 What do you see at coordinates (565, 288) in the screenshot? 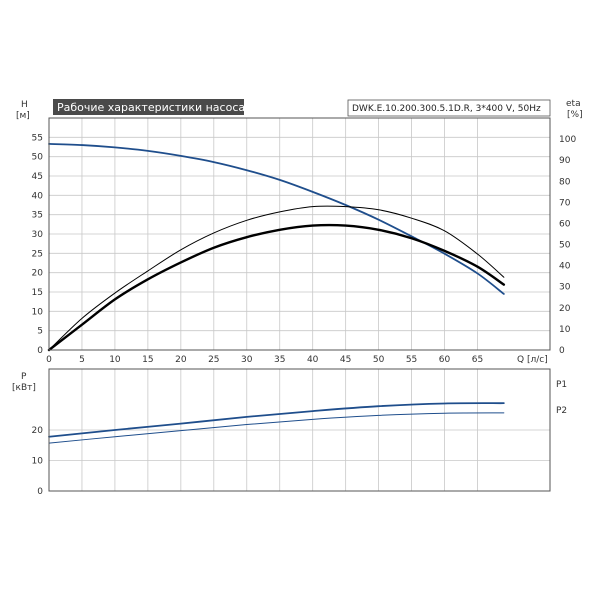
I see `y-tick-label-right: 30` at bounding box center [565, 288].